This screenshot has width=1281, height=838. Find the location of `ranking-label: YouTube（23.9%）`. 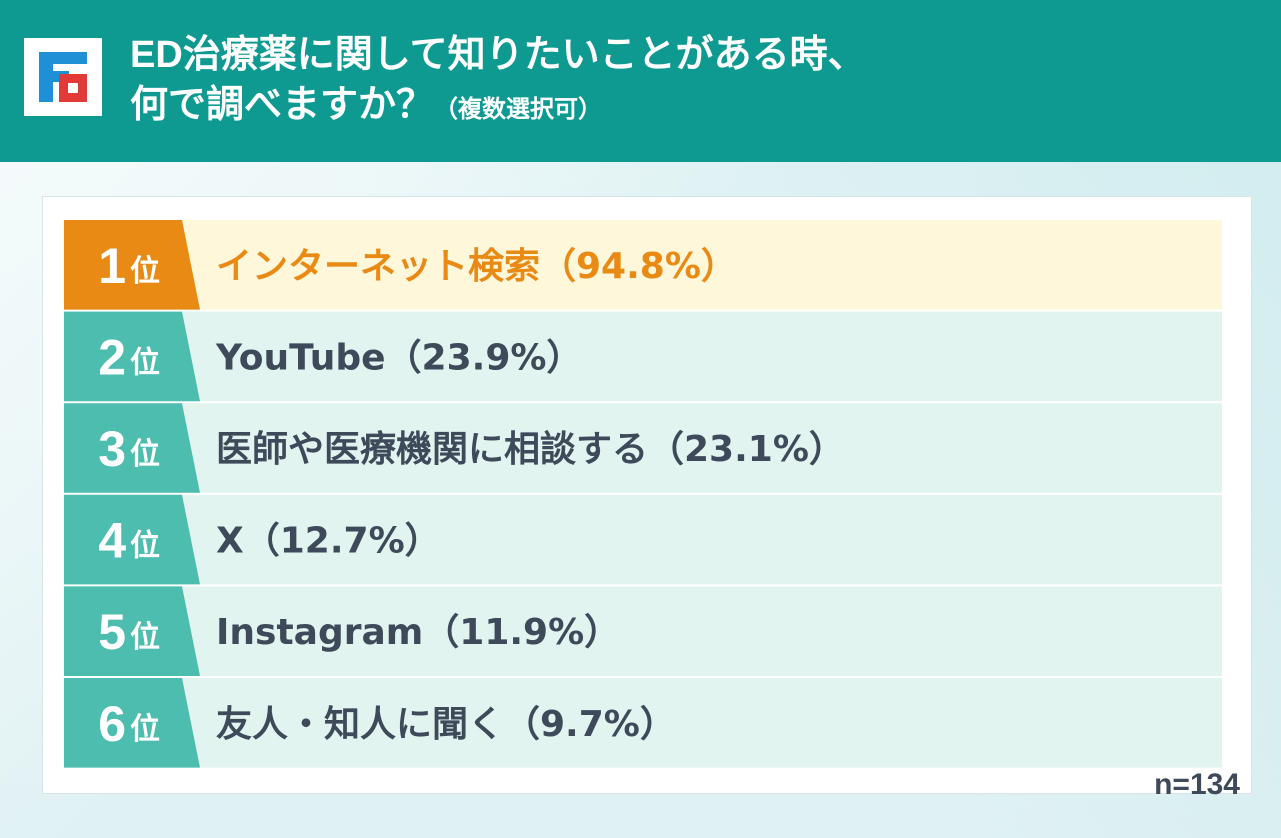

ranking-label: YouTube（23.9%） is located at coordinates (398, 357).